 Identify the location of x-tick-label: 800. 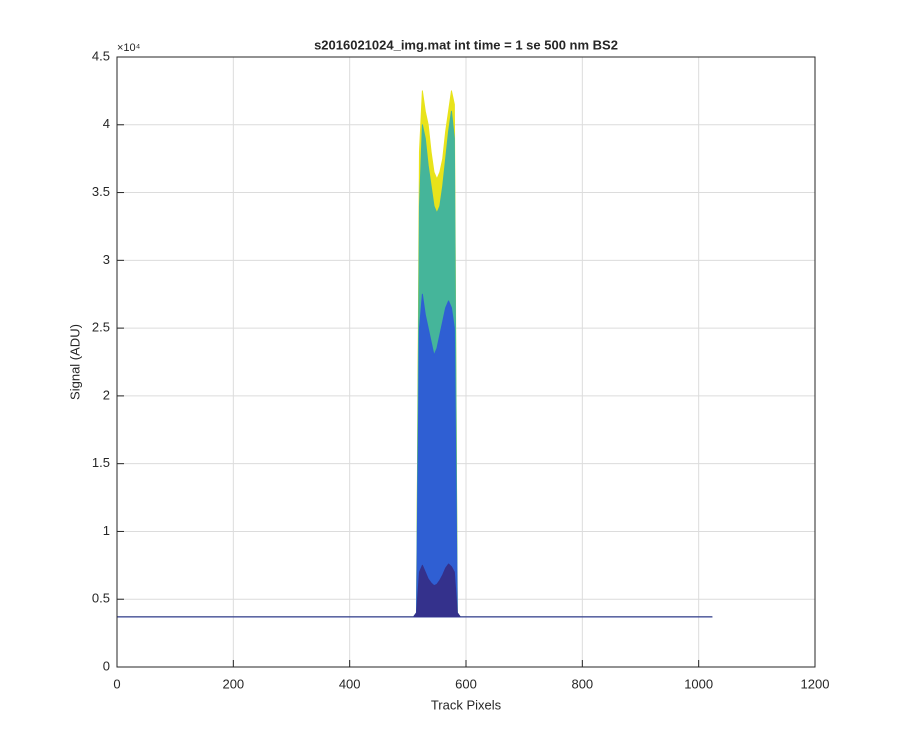
(582, 683).